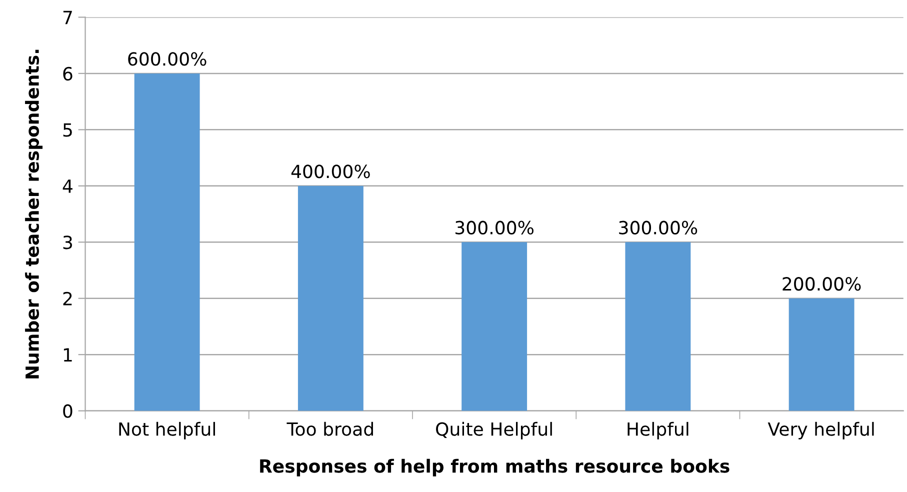 The height and width of the screenshot is (492, 907). Describe the element at coordinates (821, 284) in the screenshot. I see `data-label: 200.00%` at that location.